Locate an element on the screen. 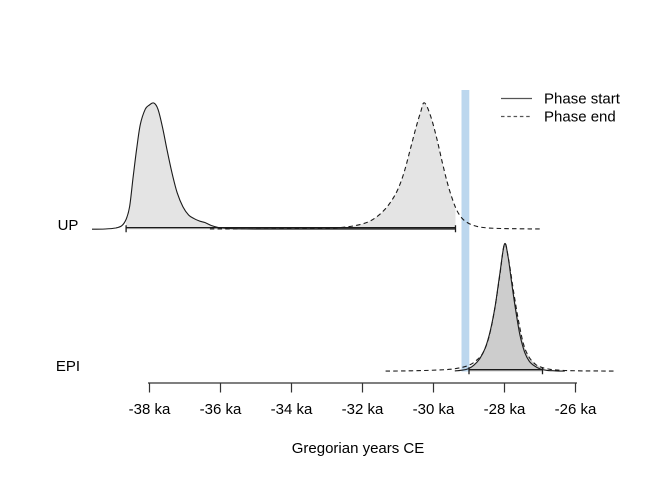  x-axis is located at coordinates (362, 387).